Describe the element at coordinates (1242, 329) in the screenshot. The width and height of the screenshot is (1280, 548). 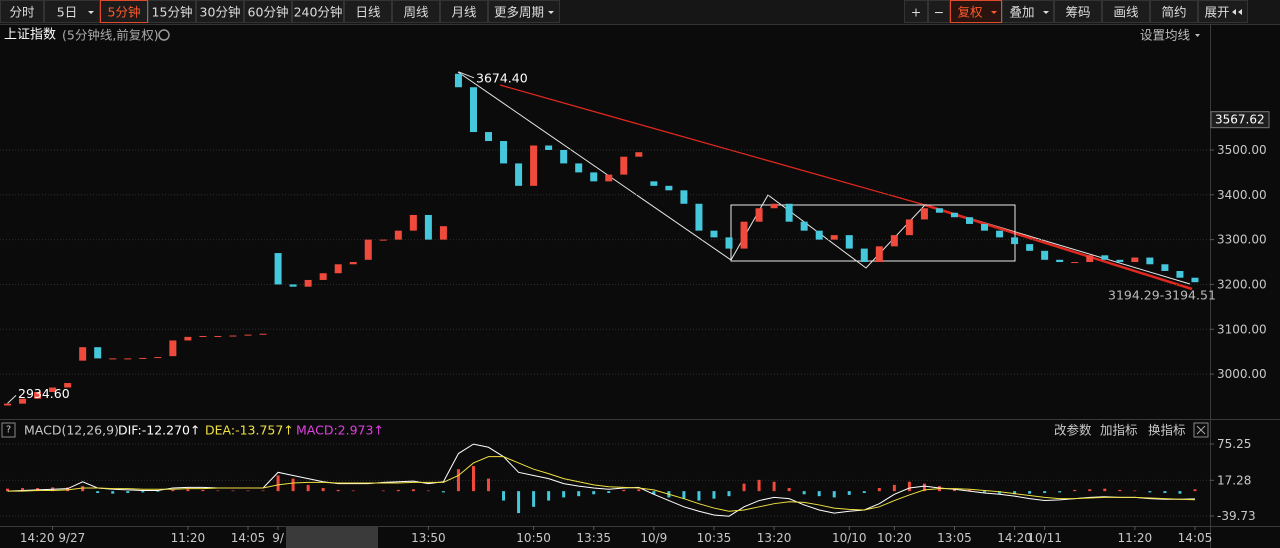
I see `y-tick-label: 3100.00` at that location.